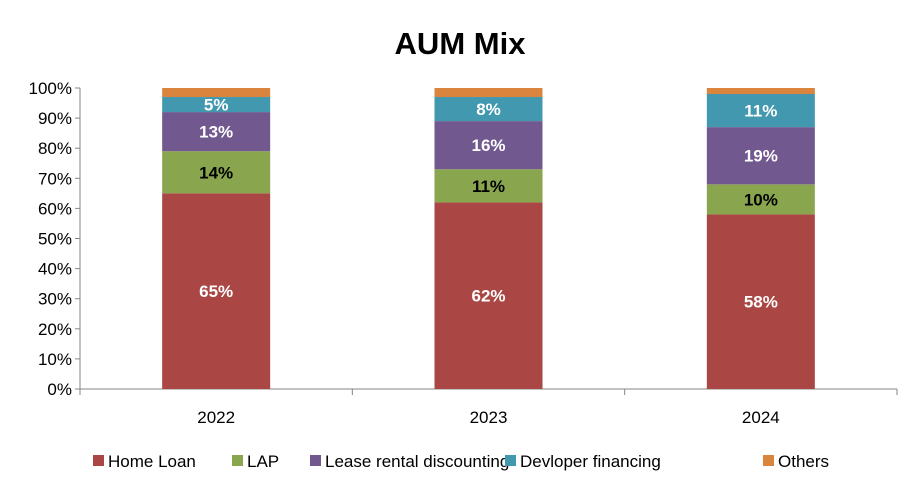 The image size is (919, 498). I want to click on data-label: 8%, so click(488, 109).